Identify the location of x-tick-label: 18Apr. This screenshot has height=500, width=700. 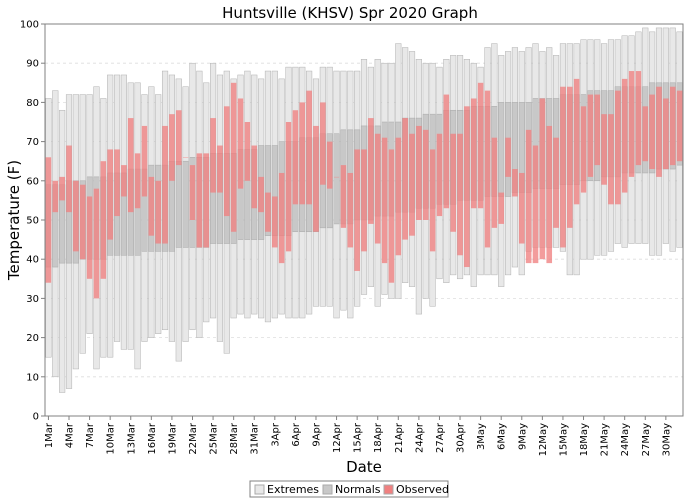
(378, 437).